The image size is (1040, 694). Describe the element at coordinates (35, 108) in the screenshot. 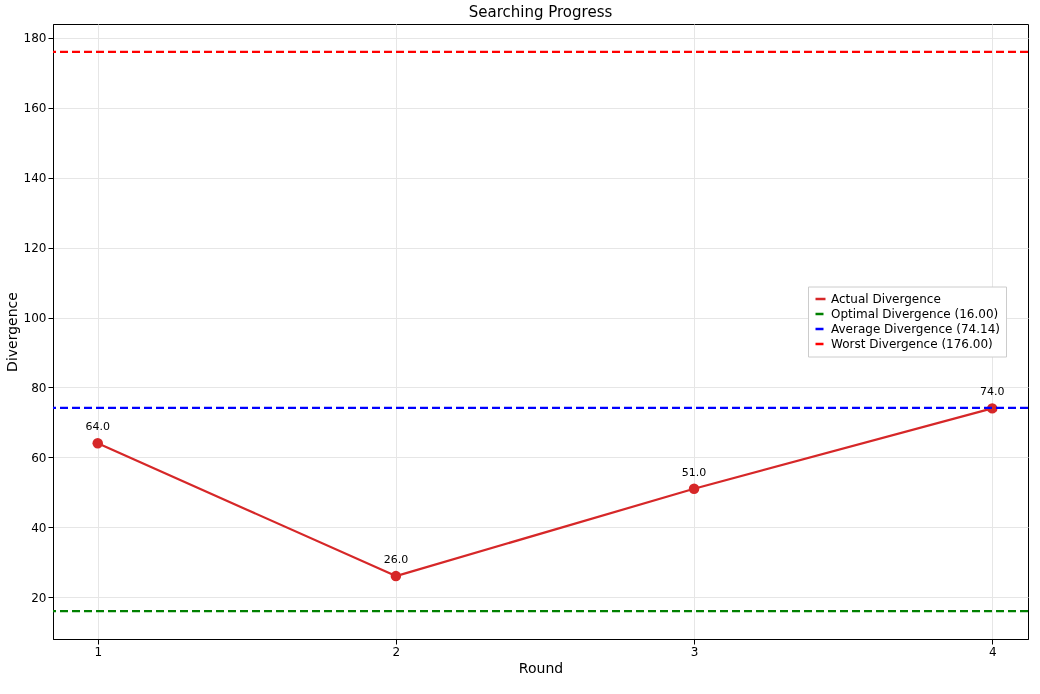

I see `y-tick-label: 160` at that location.